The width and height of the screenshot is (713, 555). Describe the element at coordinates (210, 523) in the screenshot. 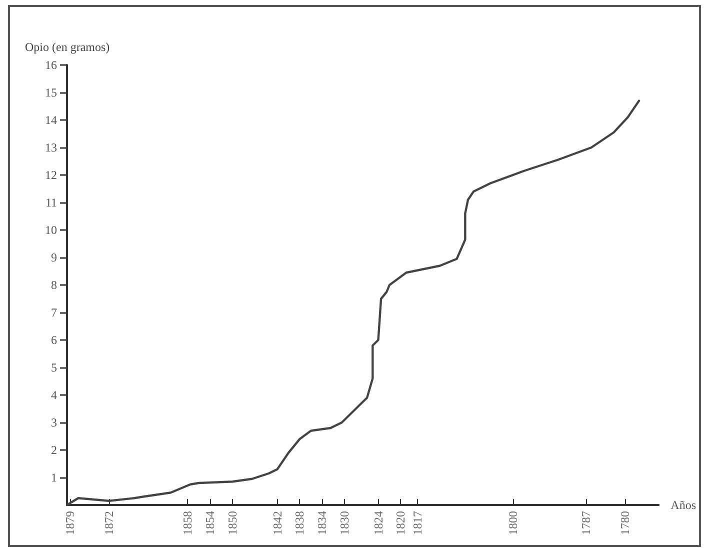

I see `x-tick-label: 1854` at that location.